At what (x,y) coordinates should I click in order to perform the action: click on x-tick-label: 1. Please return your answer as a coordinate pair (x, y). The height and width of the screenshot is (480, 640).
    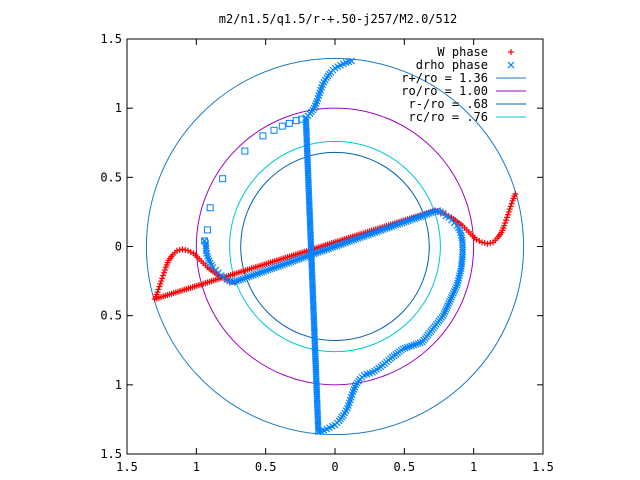
    Looking at the image, I should click on (196, 467).